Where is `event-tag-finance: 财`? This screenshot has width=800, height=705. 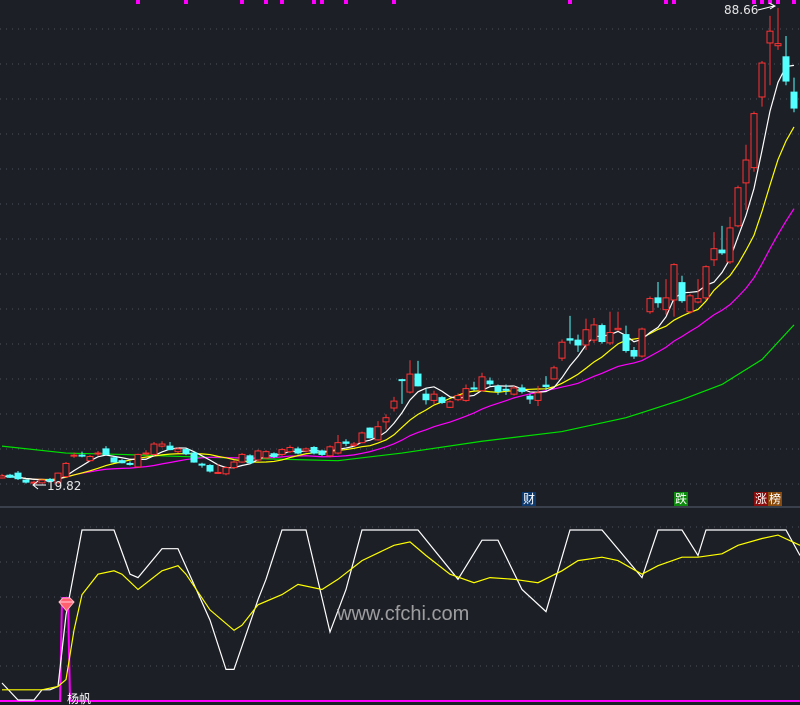
event-tag-finance: 财 is located at coordinates (529, 499).